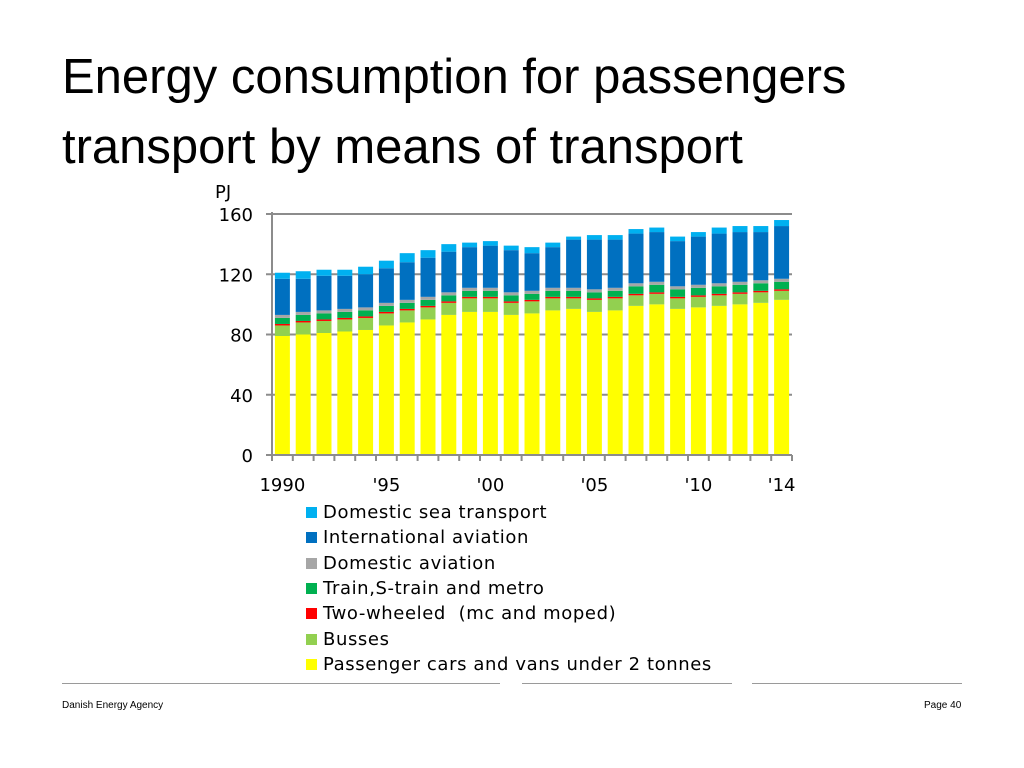 This screenshot has width=1024, height=768. I want to click on x-tick-label: '05, so click(594, 485).